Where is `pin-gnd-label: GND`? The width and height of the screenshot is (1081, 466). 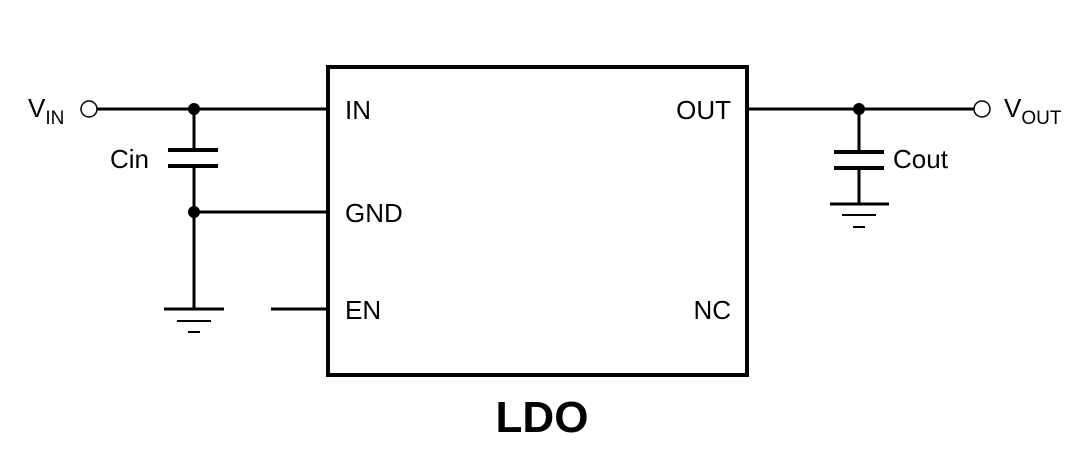 pin-gnd-label: GND is located at coordinates (374, 213).